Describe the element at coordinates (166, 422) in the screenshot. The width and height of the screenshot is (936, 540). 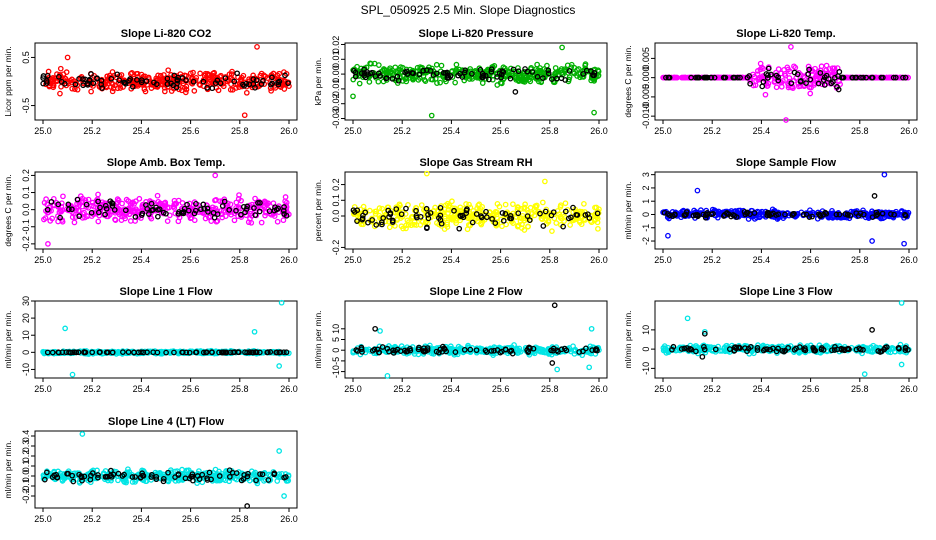
I see `panel-title: Slope Line 4 (LT) Flow` at that location.